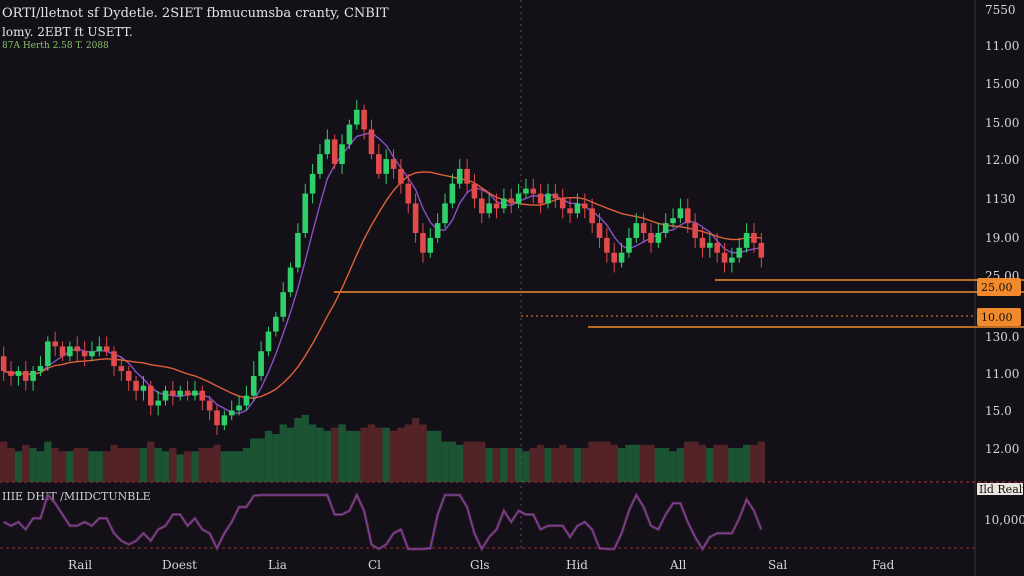 The width and height of the screenshot is (1024, 576). I want to click on time-axis-label: Gls, so click(480, 565).